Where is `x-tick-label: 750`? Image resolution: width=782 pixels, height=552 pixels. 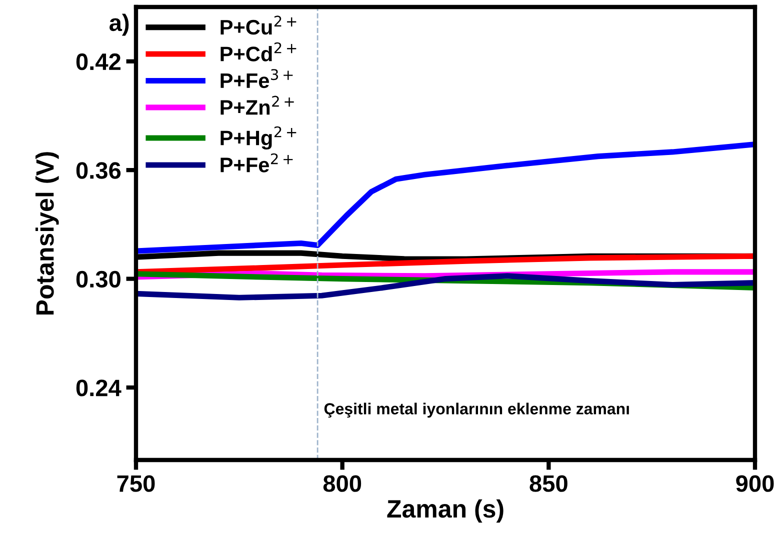 x-tick-label: 750 is located at coordinates (136, 483).